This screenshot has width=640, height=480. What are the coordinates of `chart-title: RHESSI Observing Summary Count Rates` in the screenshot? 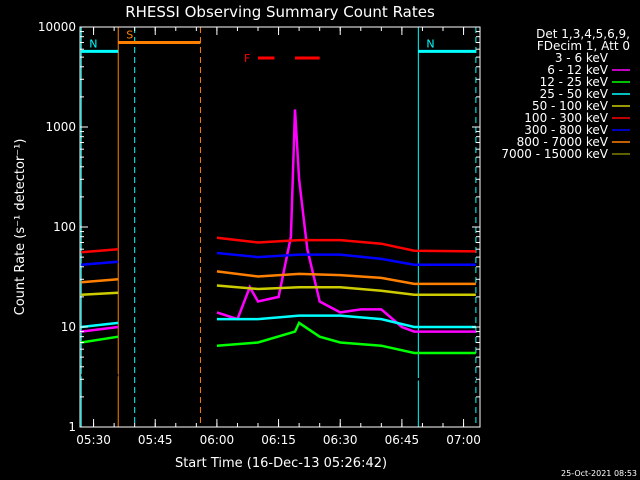 It's located at (280, 12).